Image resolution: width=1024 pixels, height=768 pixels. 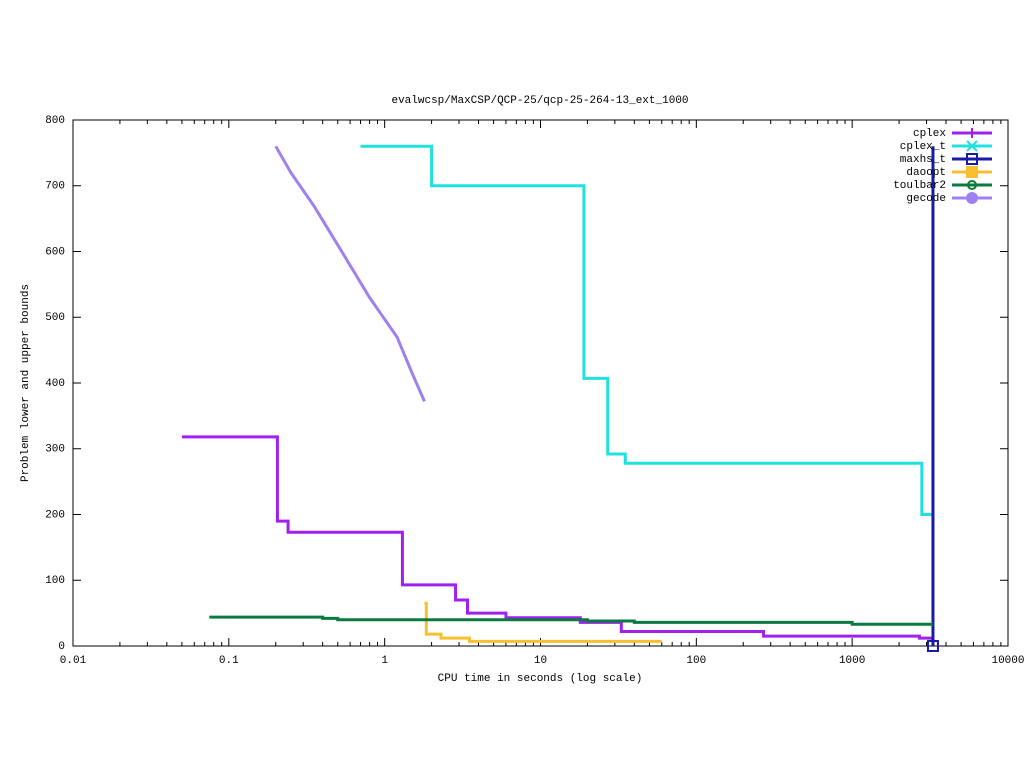 I want to click on y-tick-label: 400, so click(x=55, y=384).